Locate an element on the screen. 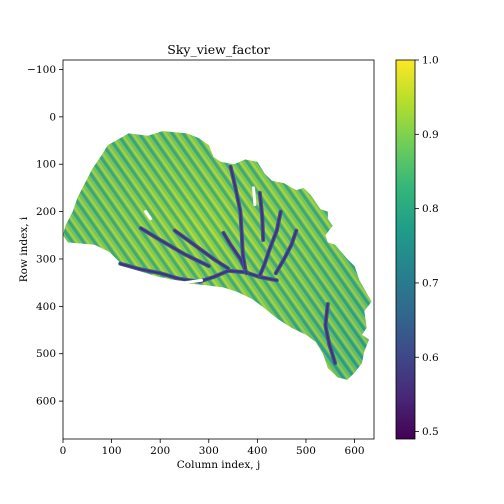 The width and height of the screenshot is (504, 504). x-tick-label: 0 is located at coordinates (63, 451).